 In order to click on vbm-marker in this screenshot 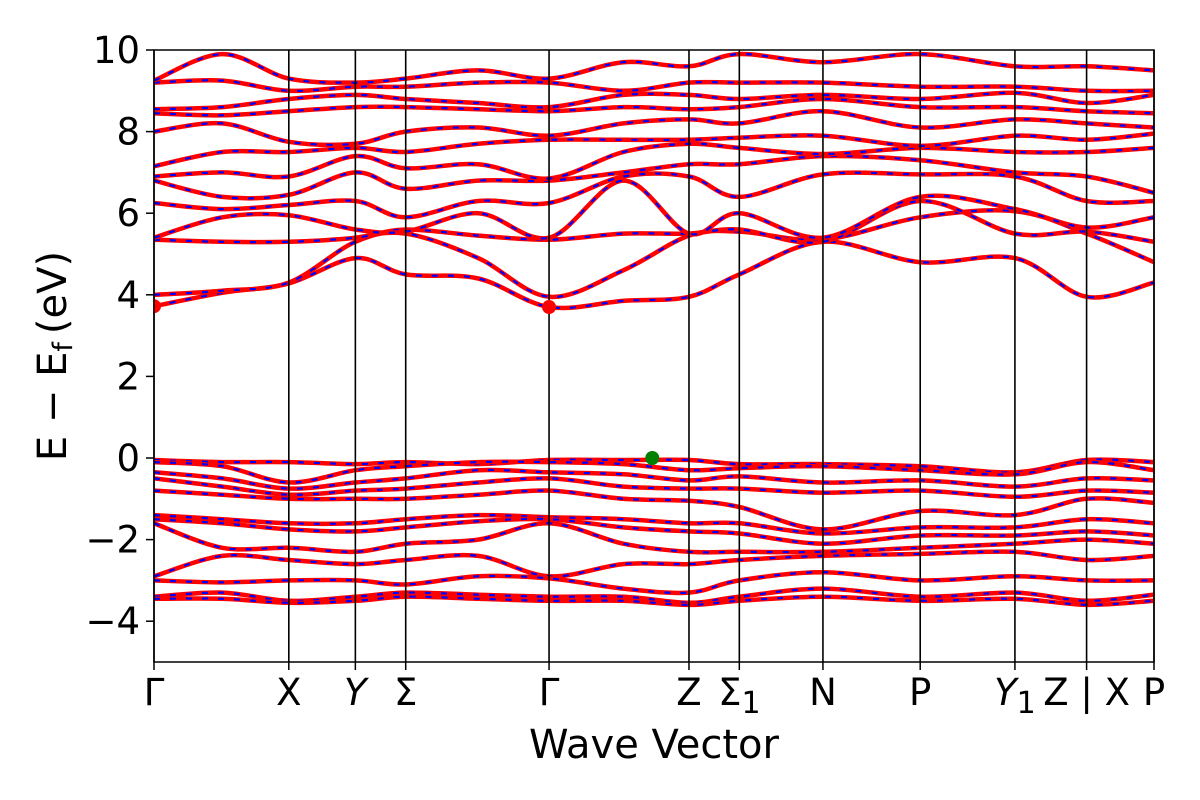, I will do `click(652, 458)`.